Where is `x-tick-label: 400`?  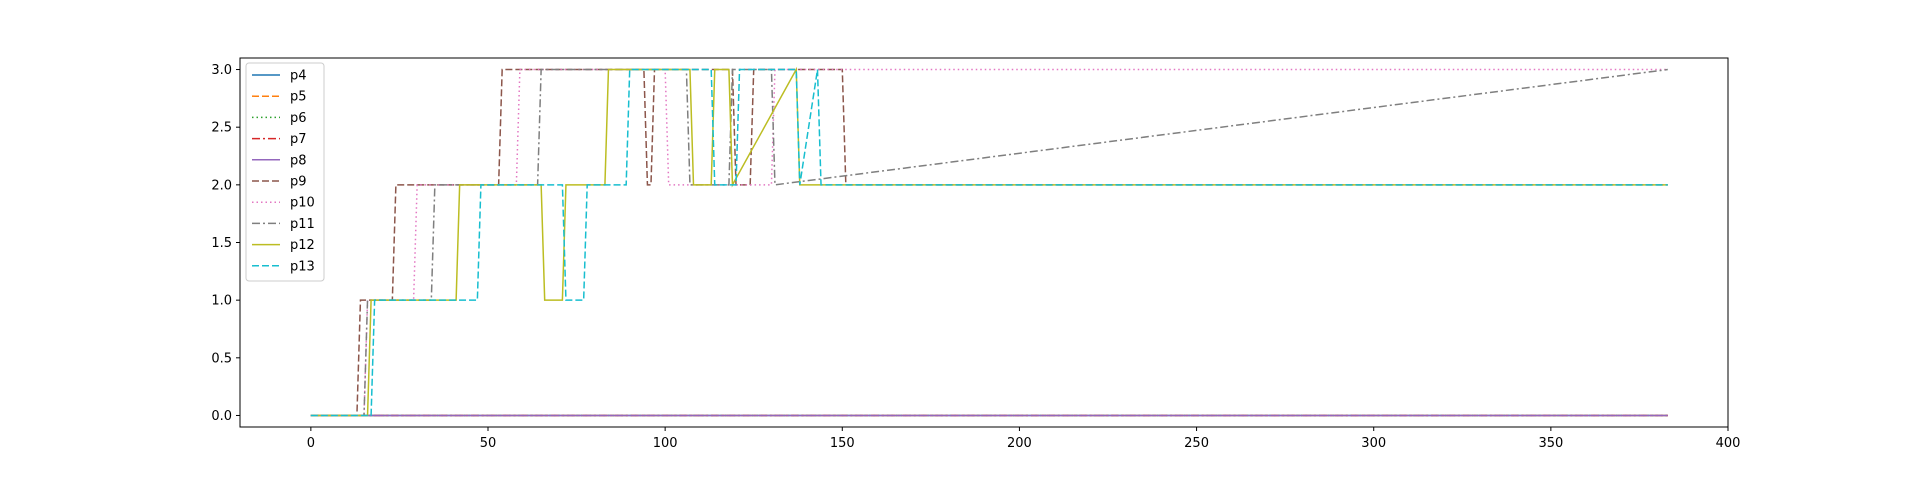 x-tick-label: 400 is located at coordinates (1728, 443).